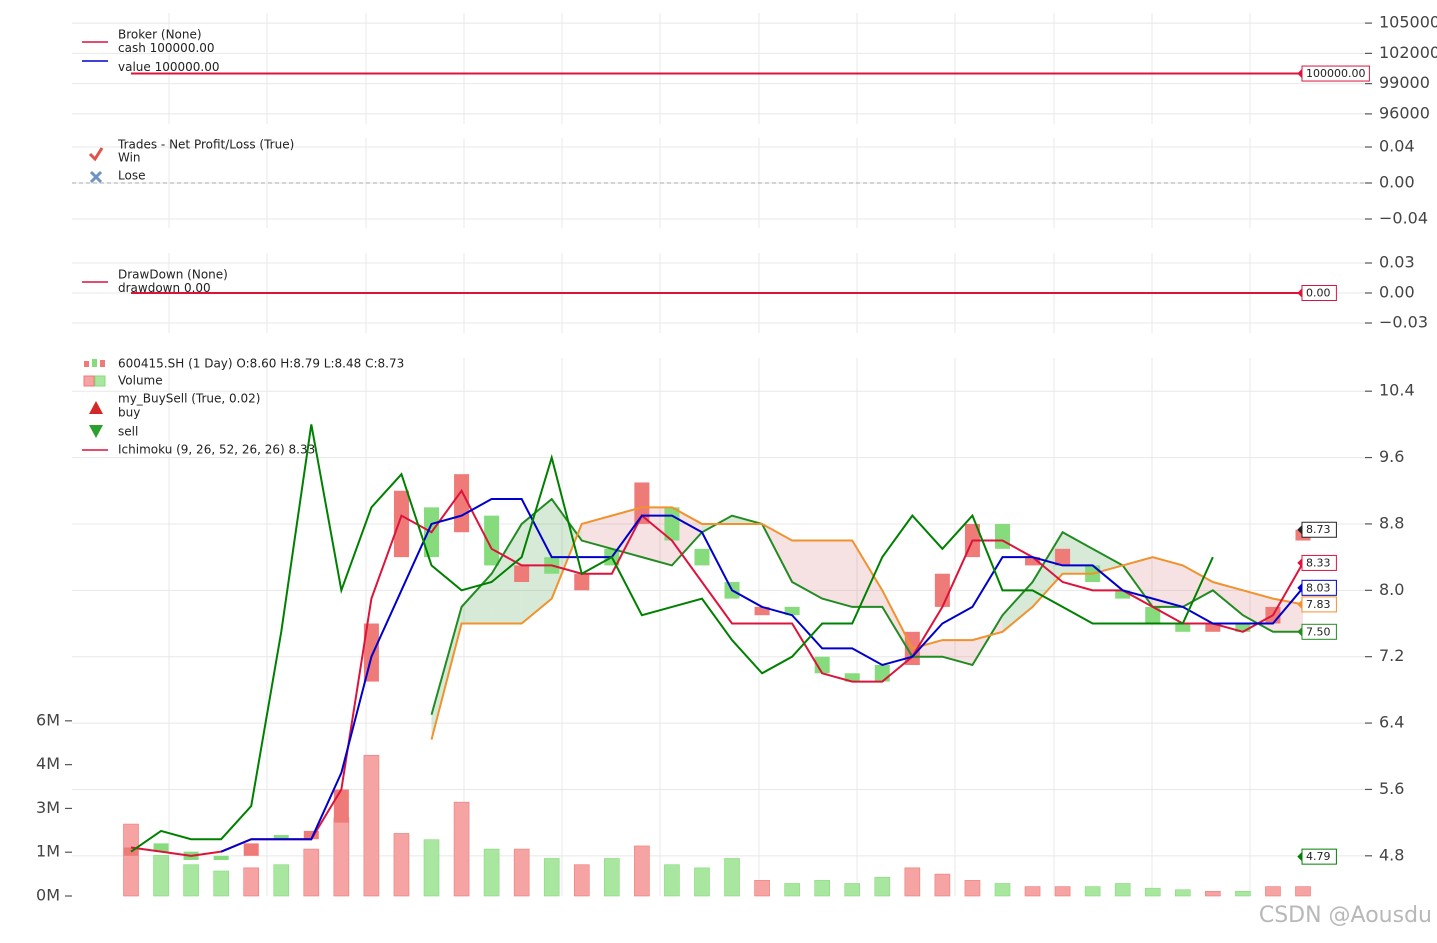  I want to click on value-tag-label: 8.33, so click(1318, 562).